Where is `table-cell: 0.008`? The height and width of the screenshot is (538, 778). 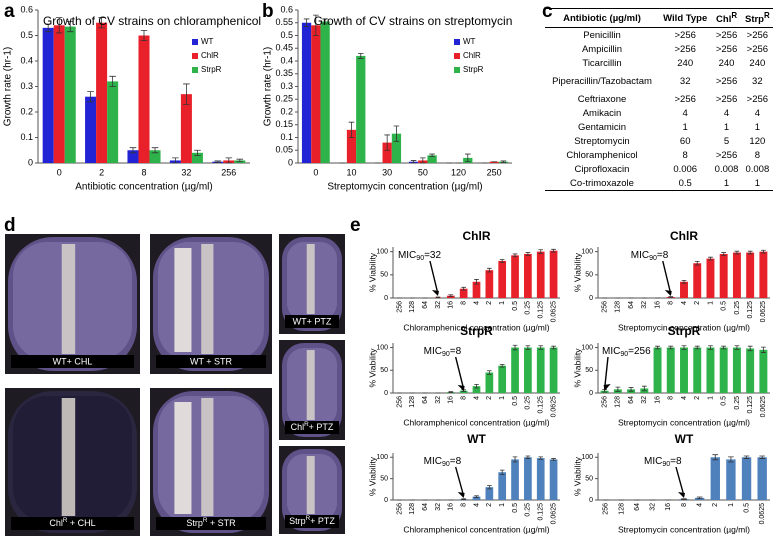
table-cell: 0.008 is located at coordinates (726, 169).